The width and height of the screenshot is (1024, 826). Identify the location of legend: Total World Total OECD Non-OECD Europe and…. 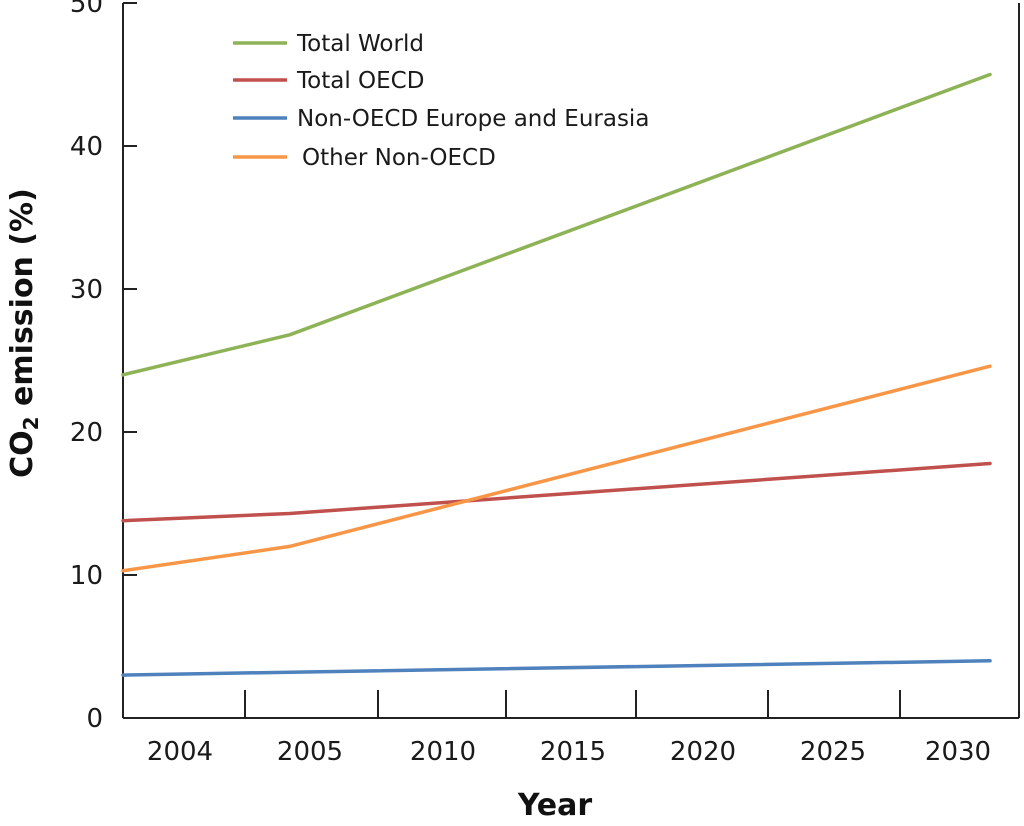
(441, 101).